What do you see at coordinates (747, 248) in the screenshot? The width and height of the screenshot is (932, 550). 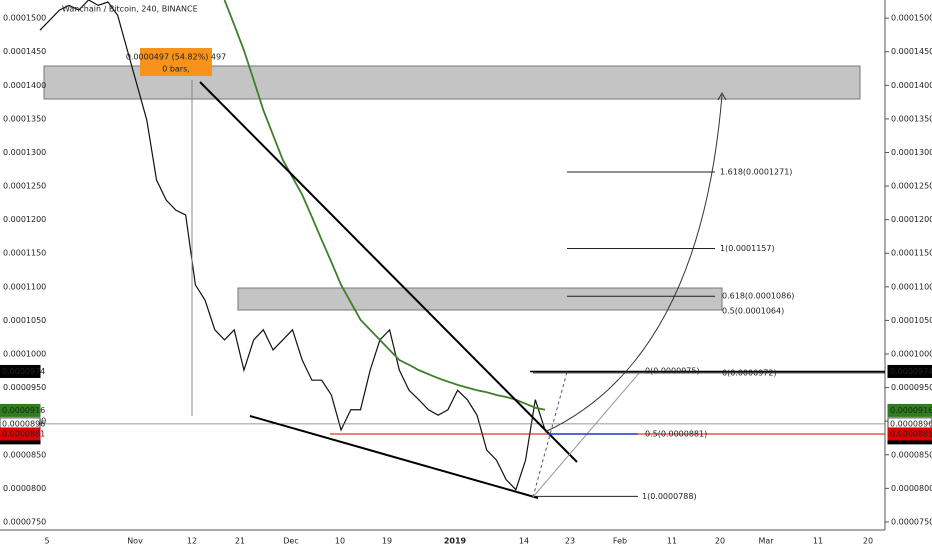 I see `fib-label: 1(0.0001157)` at bounding box center [747, 248].